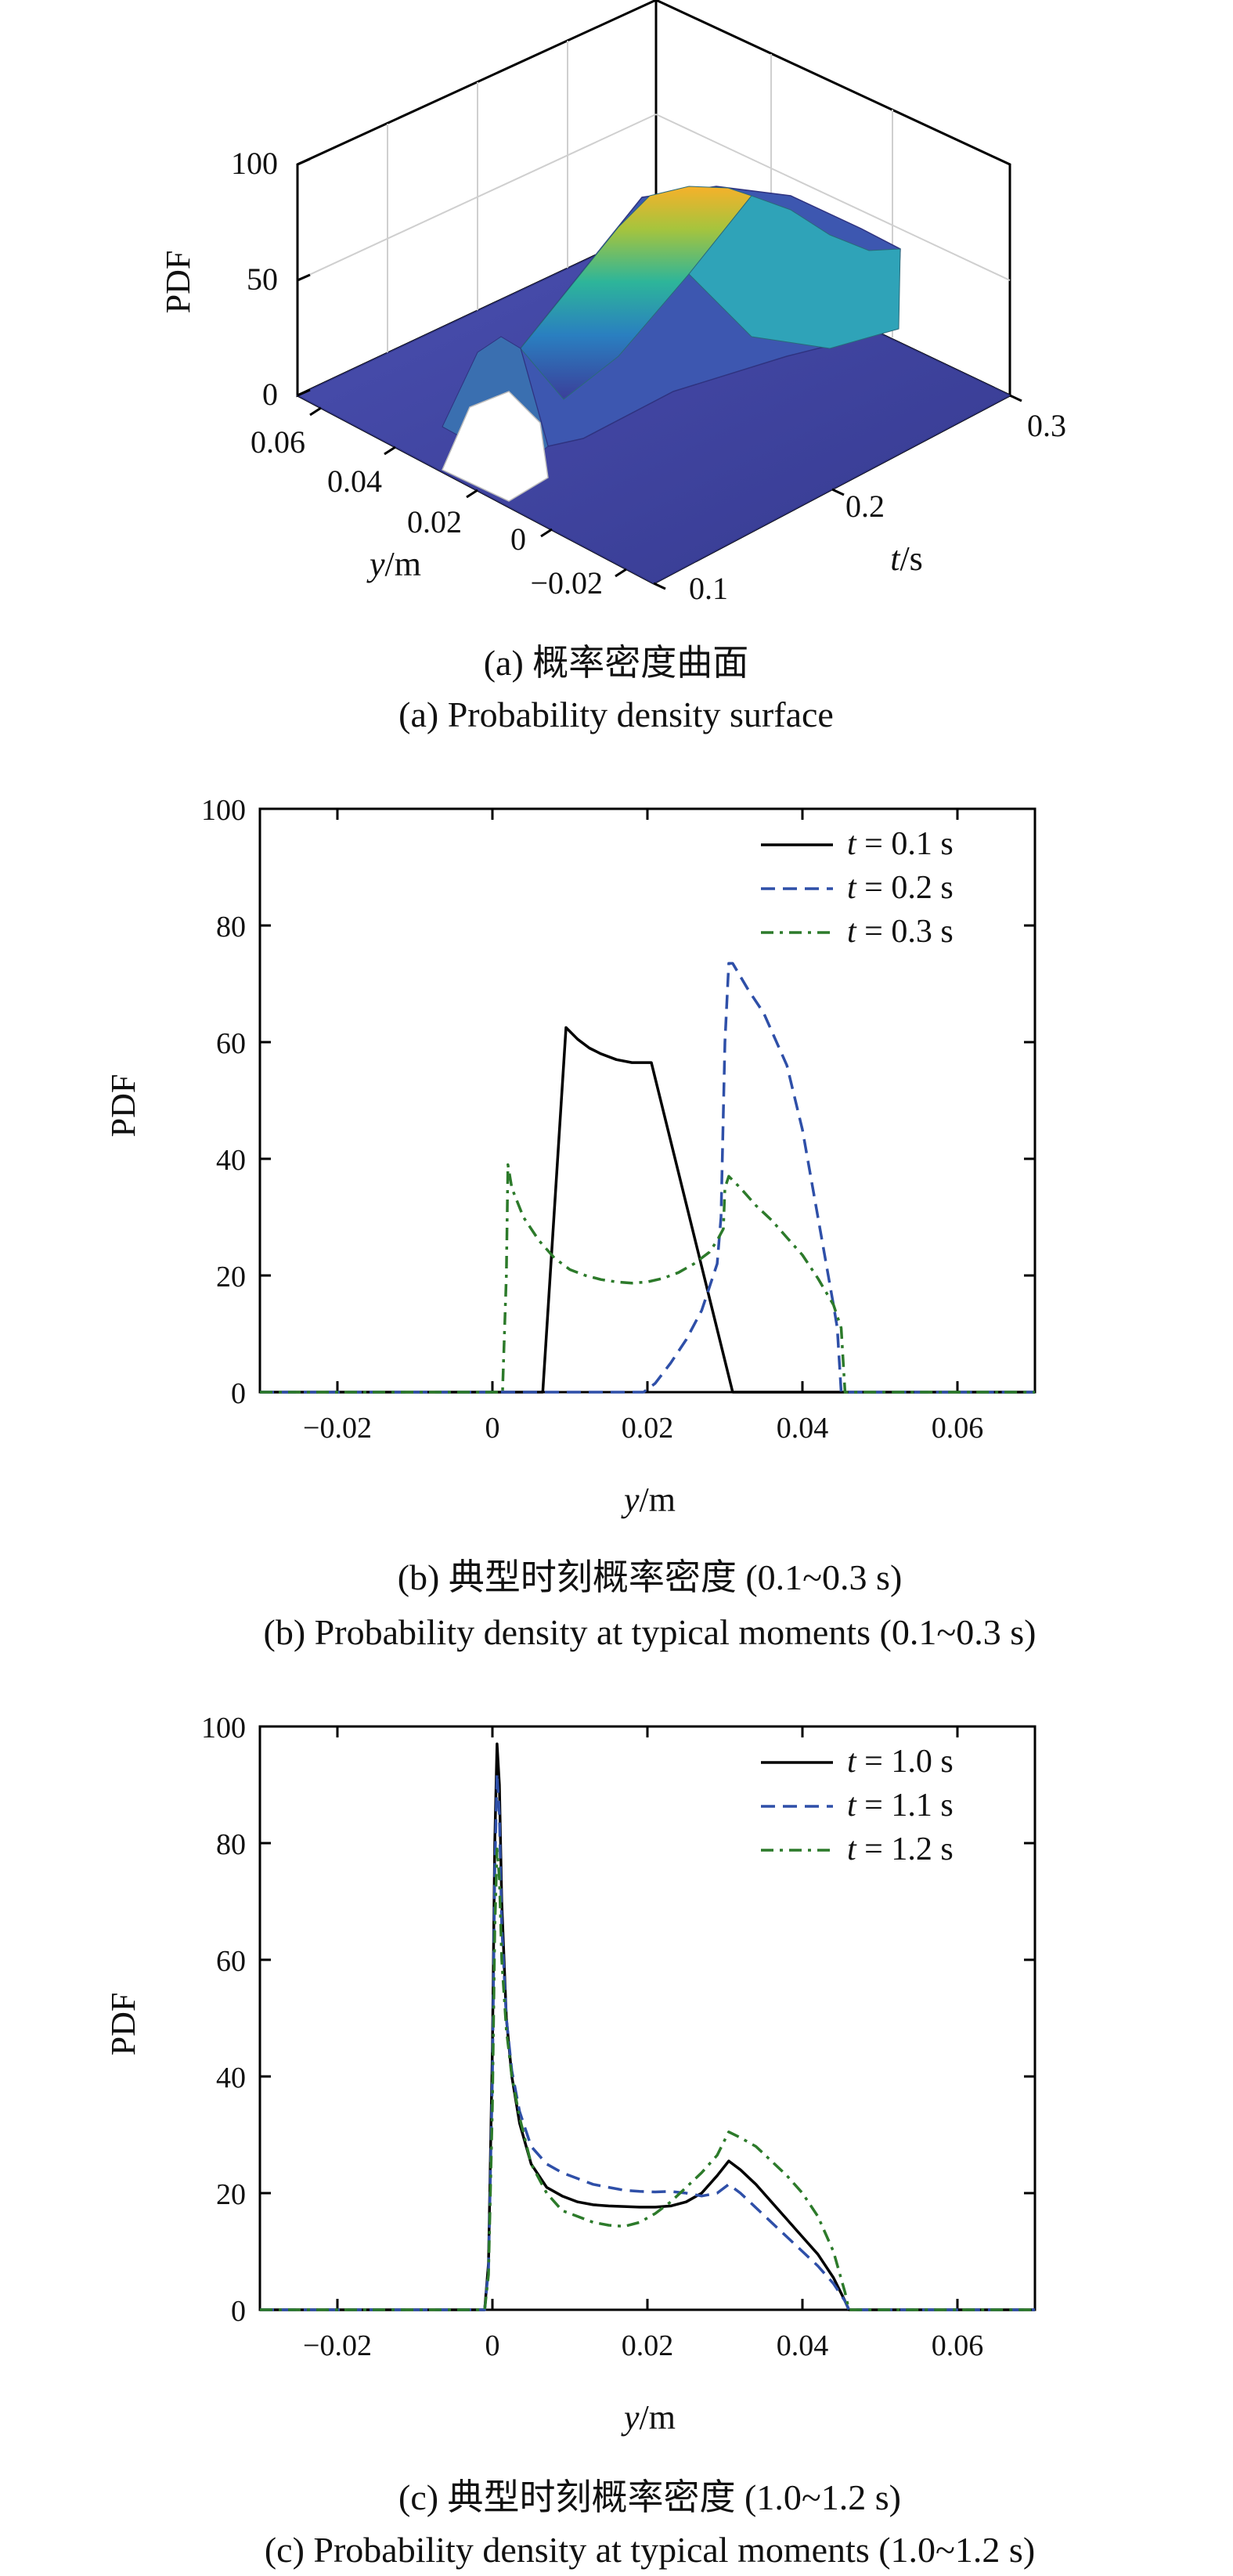  I want to click on panel-a-surface-slope, so click(794, 272).